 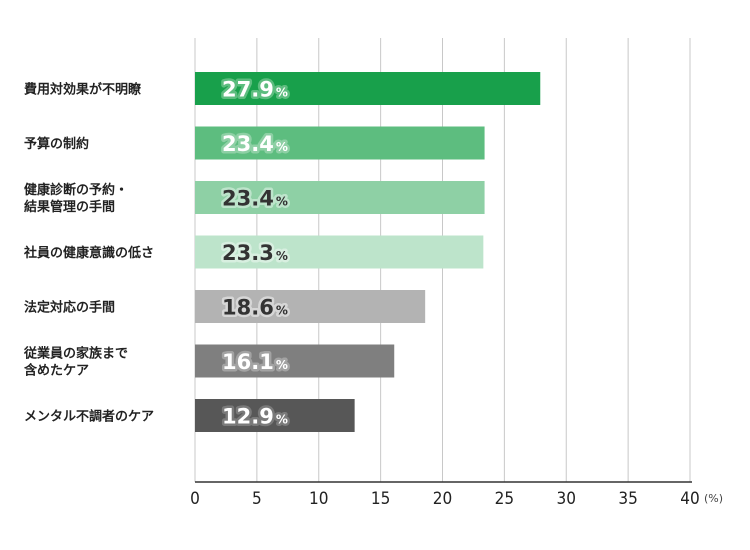 What do you see at coordinates (257, 499) in the screenshot?
I see `x-tick-label: 5` at bounding box center [257, 499].